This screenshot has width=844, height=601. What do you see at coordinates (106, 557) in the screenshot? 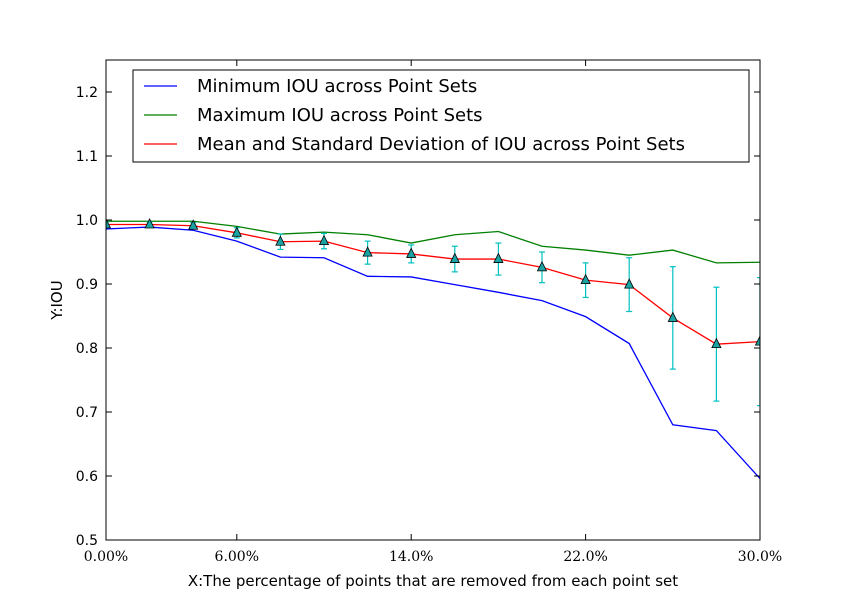
I see `x-tick-label: 0.00%` at bounding box center [106, 557].